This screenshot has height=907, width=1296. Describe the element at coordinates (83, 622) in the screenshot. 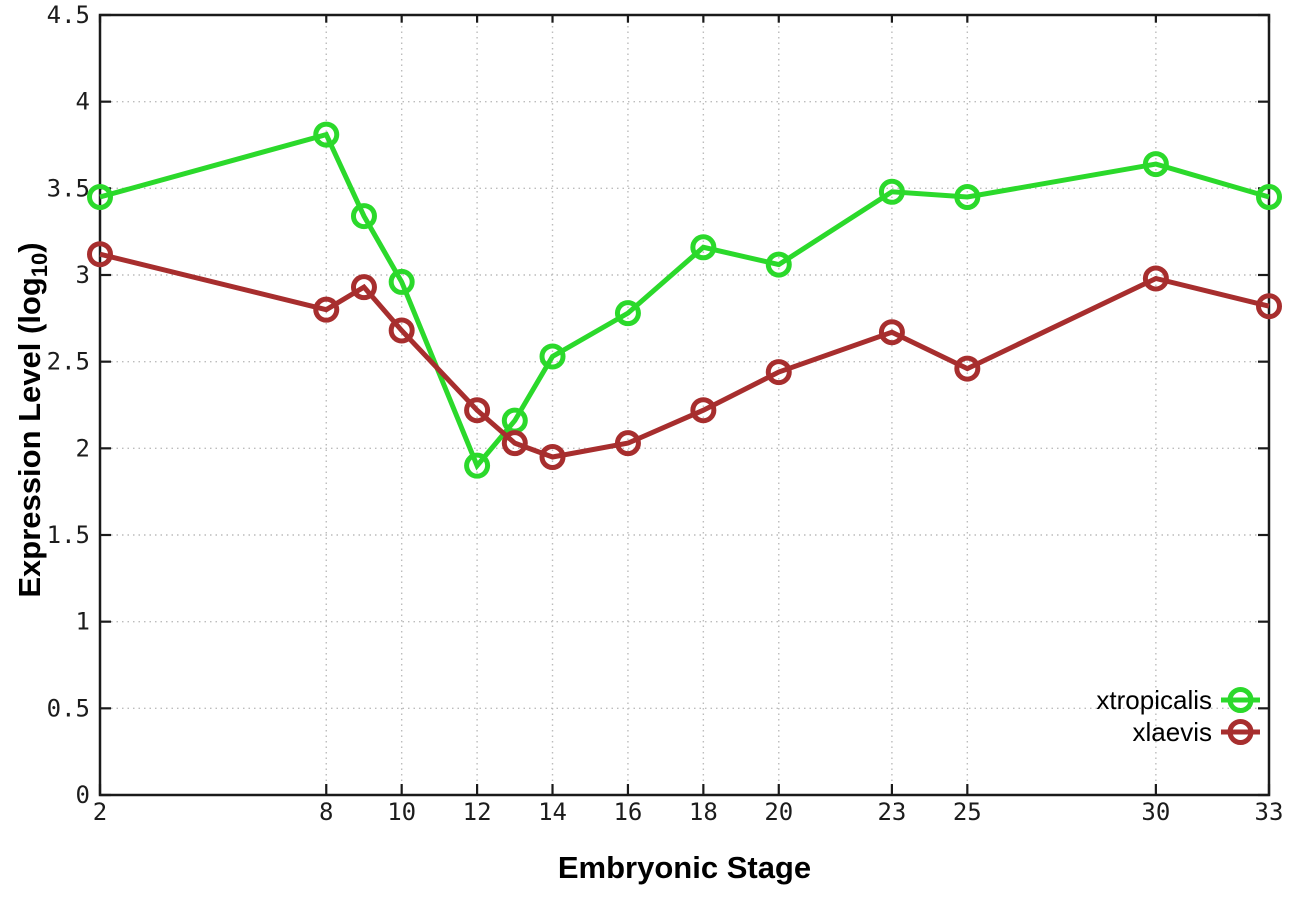

I see `y-tick-label: 1` at that location.